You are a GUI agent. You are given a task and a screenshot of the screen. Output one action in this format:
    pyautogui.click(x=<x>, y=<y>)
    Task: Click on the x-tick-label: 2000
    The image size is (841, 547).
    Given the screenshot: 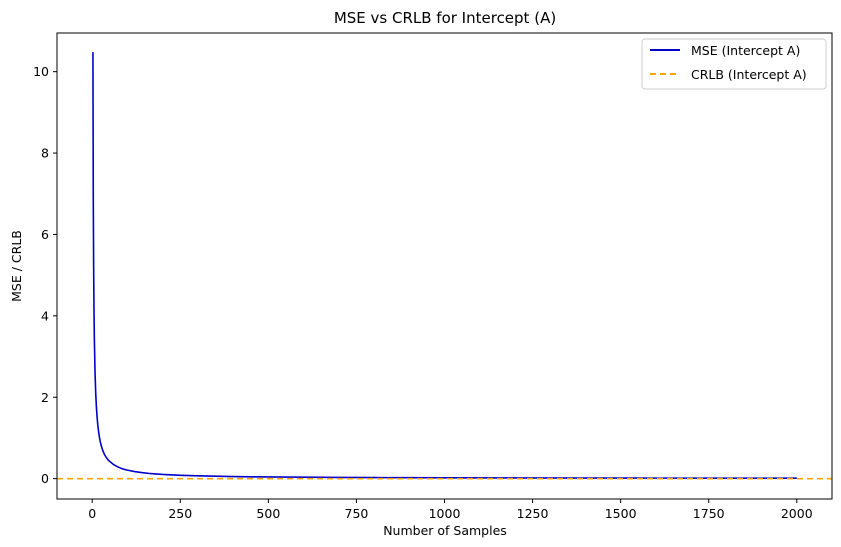 What is the action you would take?
    pyautogui.click(x=797, y=513)
    